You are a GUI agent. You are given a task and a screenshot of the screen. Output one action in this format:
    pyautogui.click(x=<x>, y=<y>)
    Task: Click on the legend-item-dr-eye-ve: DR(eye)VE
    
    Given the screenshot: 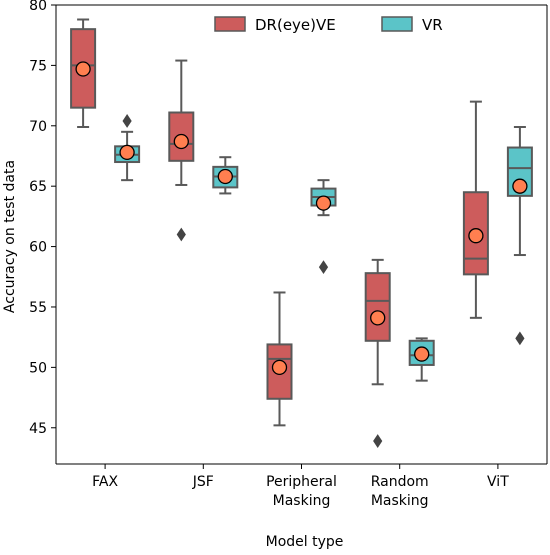 What is the action you would take?
    pyautogui.click(x=275, y=25)
    